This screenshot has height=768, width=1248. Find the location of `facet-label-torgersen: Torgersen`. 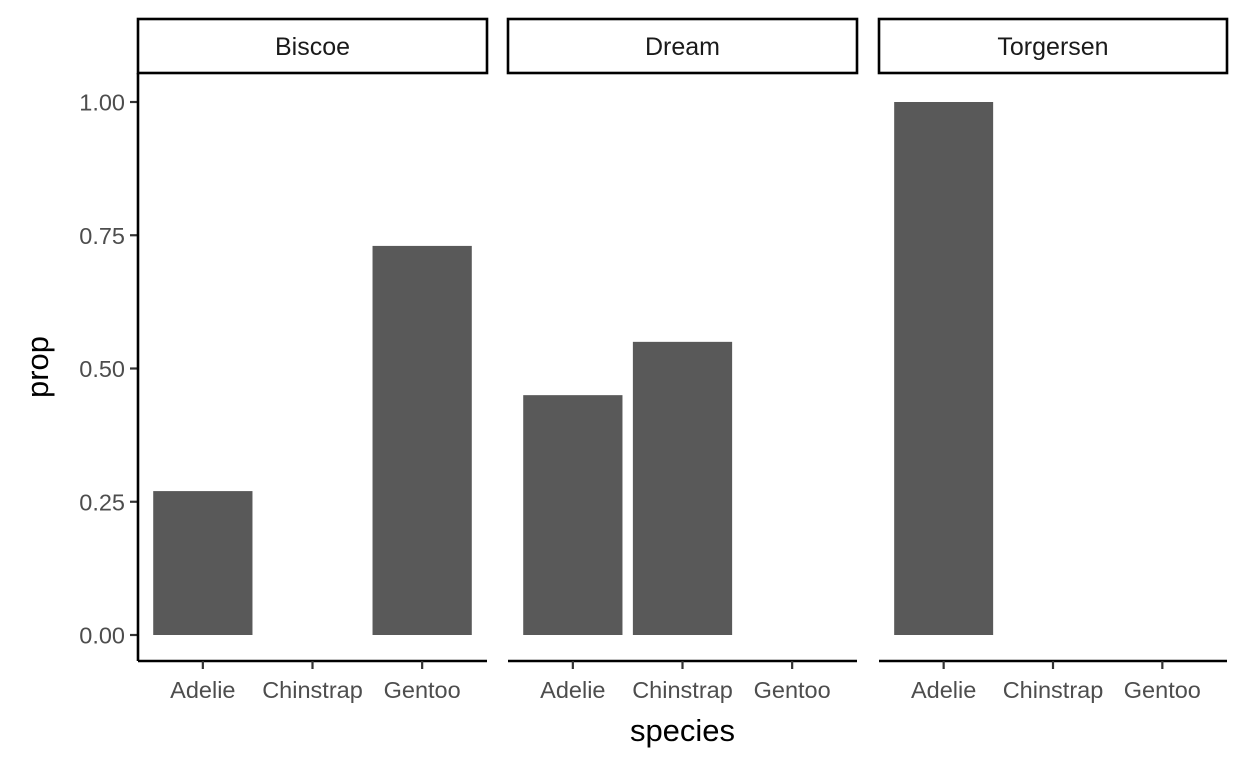

facet-label-torgersen: Torgersen is located at coordinates (1052, 47).